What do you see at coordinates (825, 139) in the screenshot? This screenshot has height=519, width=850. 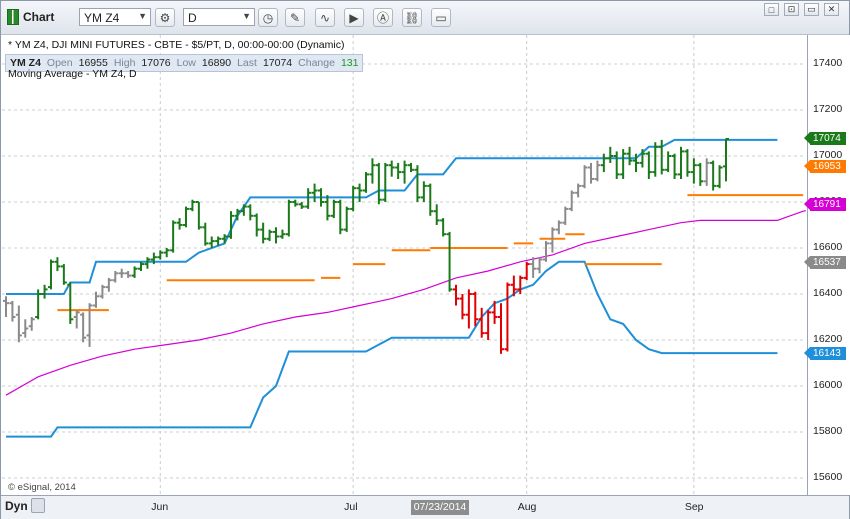 I see `price-tag: 17074` at bounding box center [825, 139].